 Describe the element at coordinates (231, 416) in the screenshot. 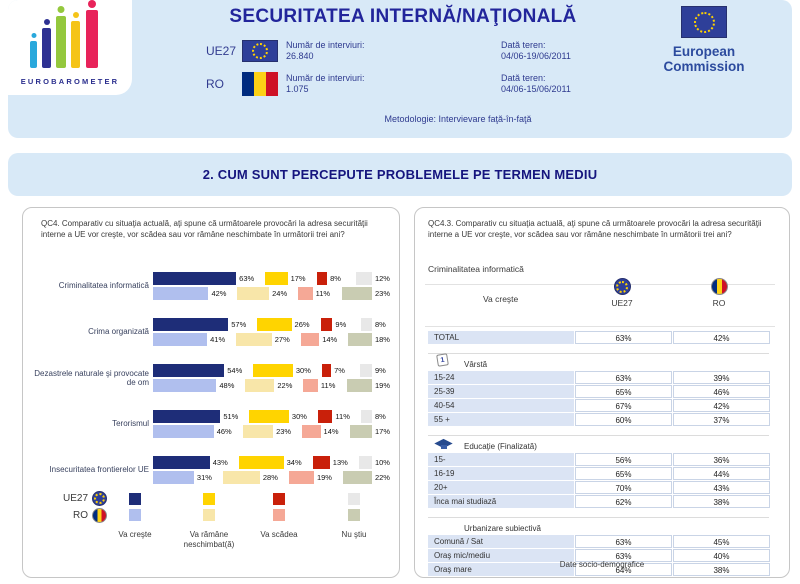

I see `bar-value-label: 51%` at that location.